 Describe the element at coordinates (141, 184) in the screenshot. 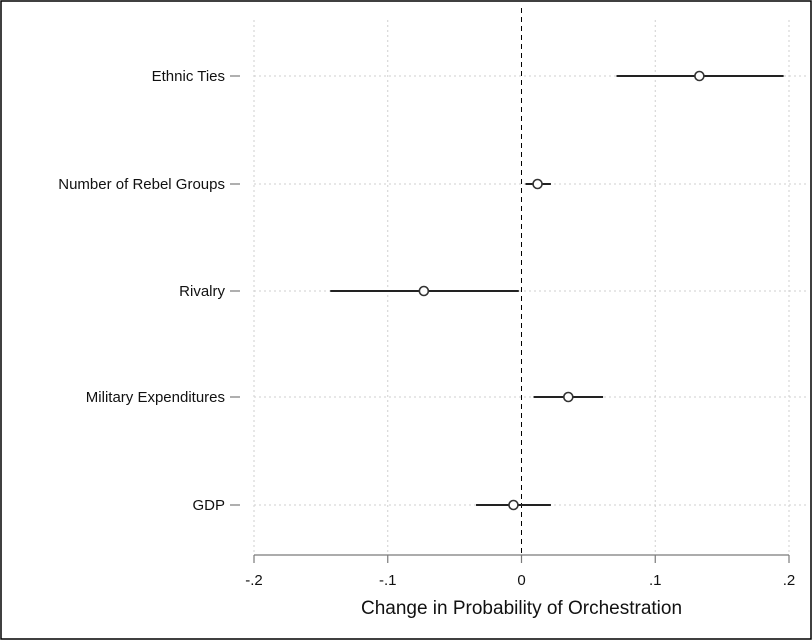

I see `category-label: Number of Rebel Groups` at that location.